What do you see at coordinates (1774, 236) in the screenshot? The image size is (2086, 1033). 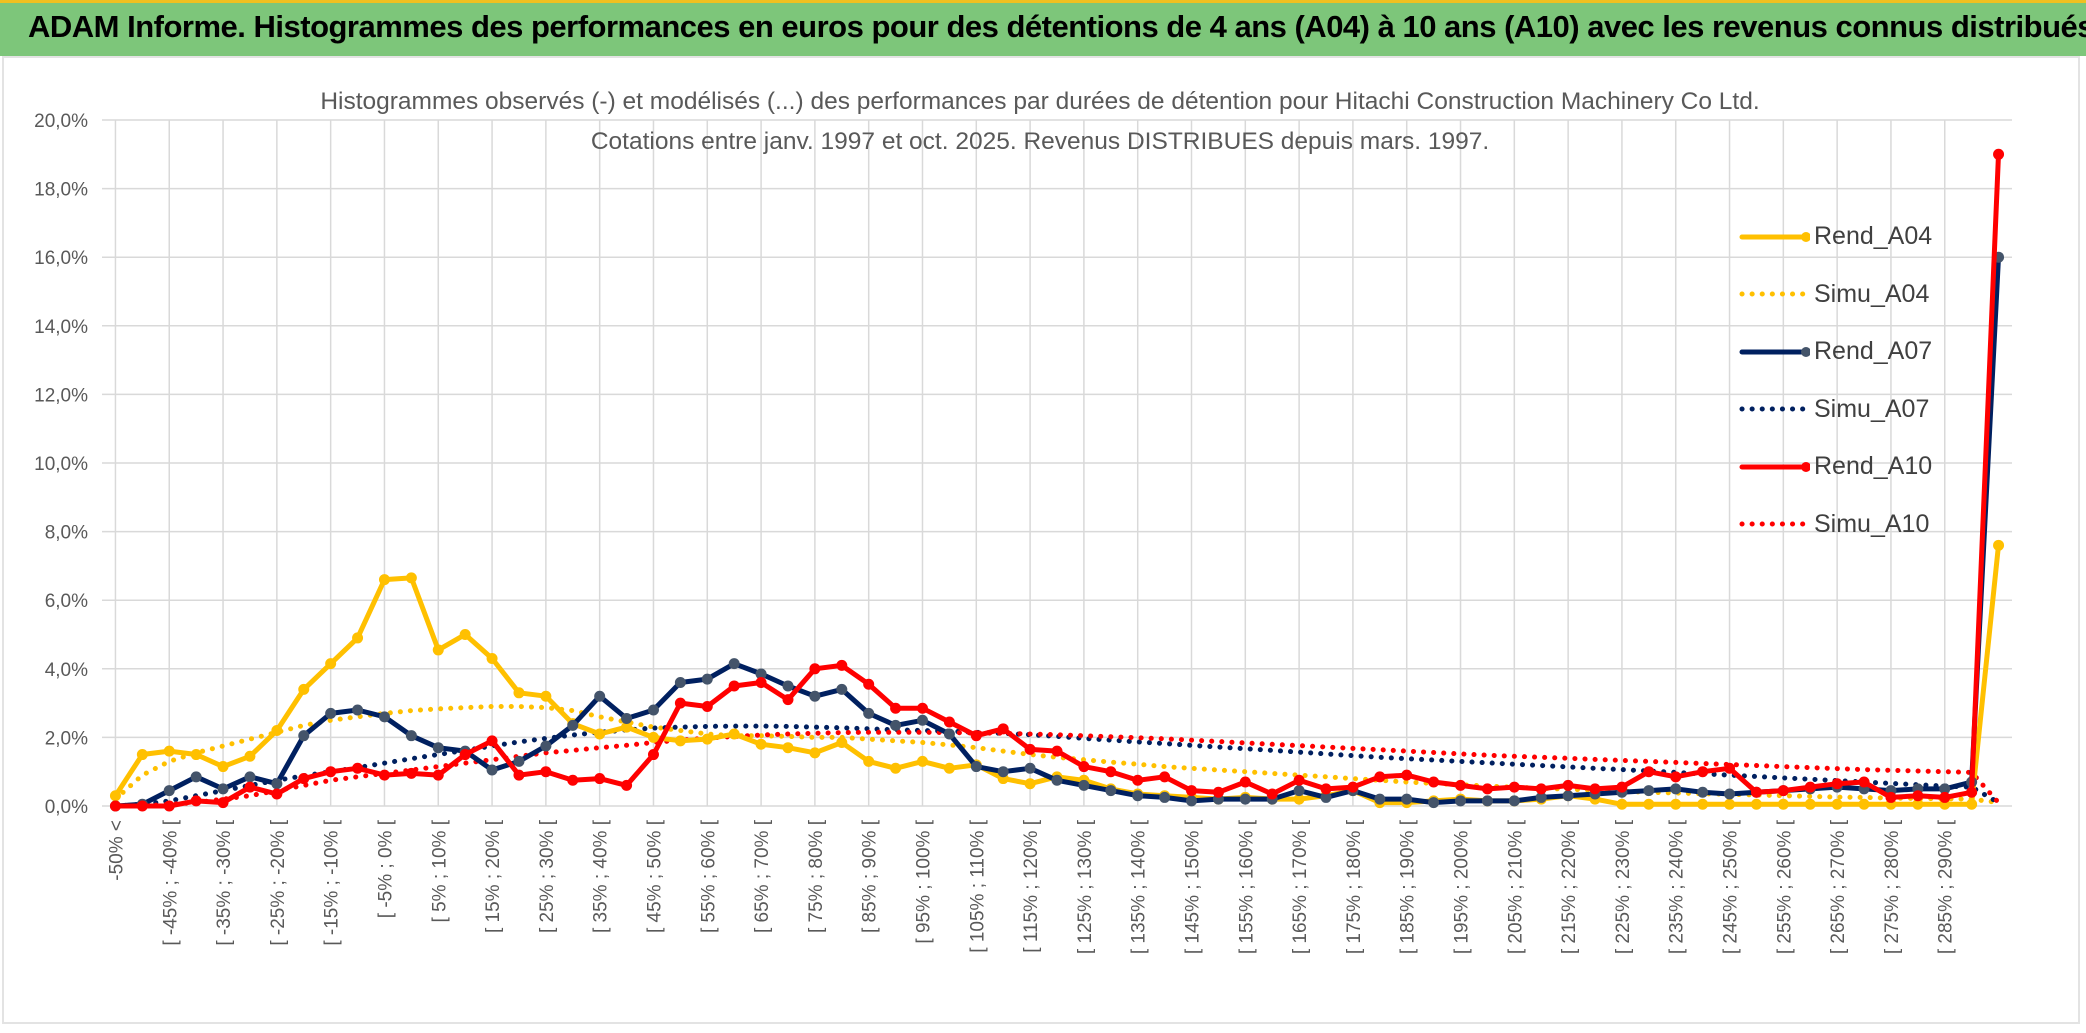 I see `legend-swatch` at bounding box center [1774, 236].